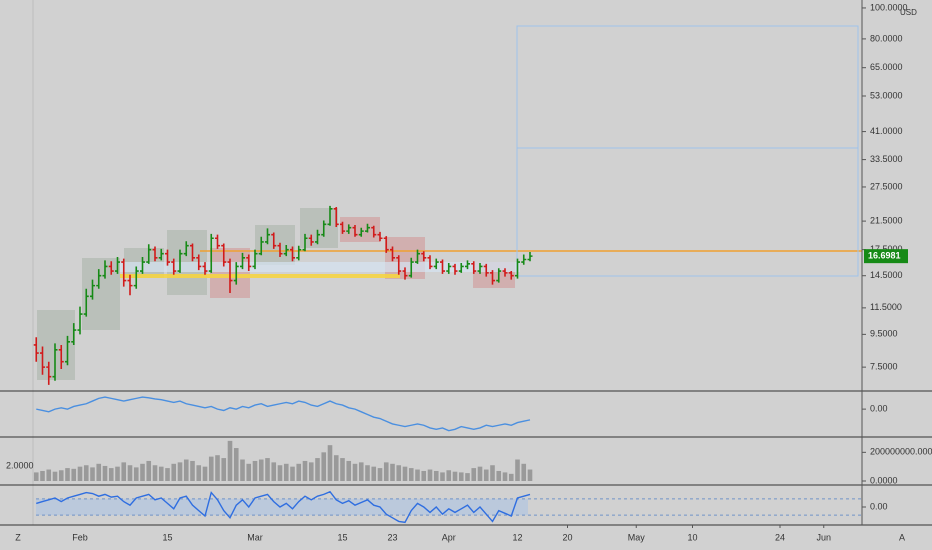 This screenshot has width=932, height=550. What do you see at coordinates (884, 480) in the screenshot?
I see `y-tick-label: 0.0000` at bounding box center [884, 480].